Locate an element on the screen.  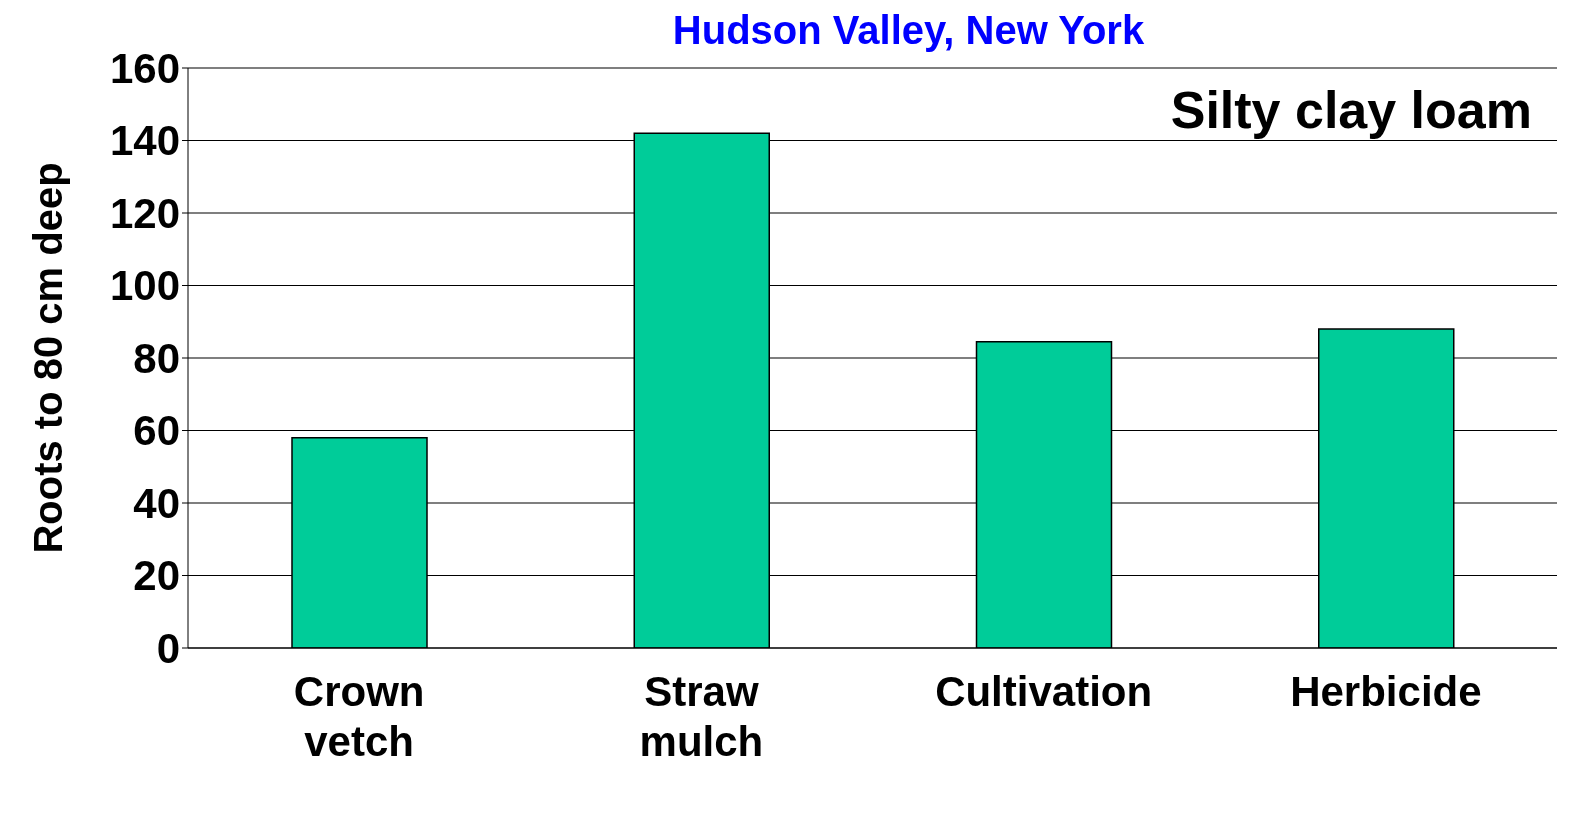
x-tick-label: Cultivation is located at coordinates (1044, 691).